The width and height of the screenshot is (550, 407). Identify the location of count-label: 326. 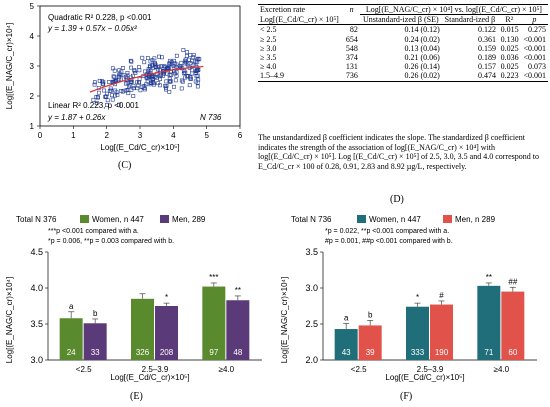
(143, 352).